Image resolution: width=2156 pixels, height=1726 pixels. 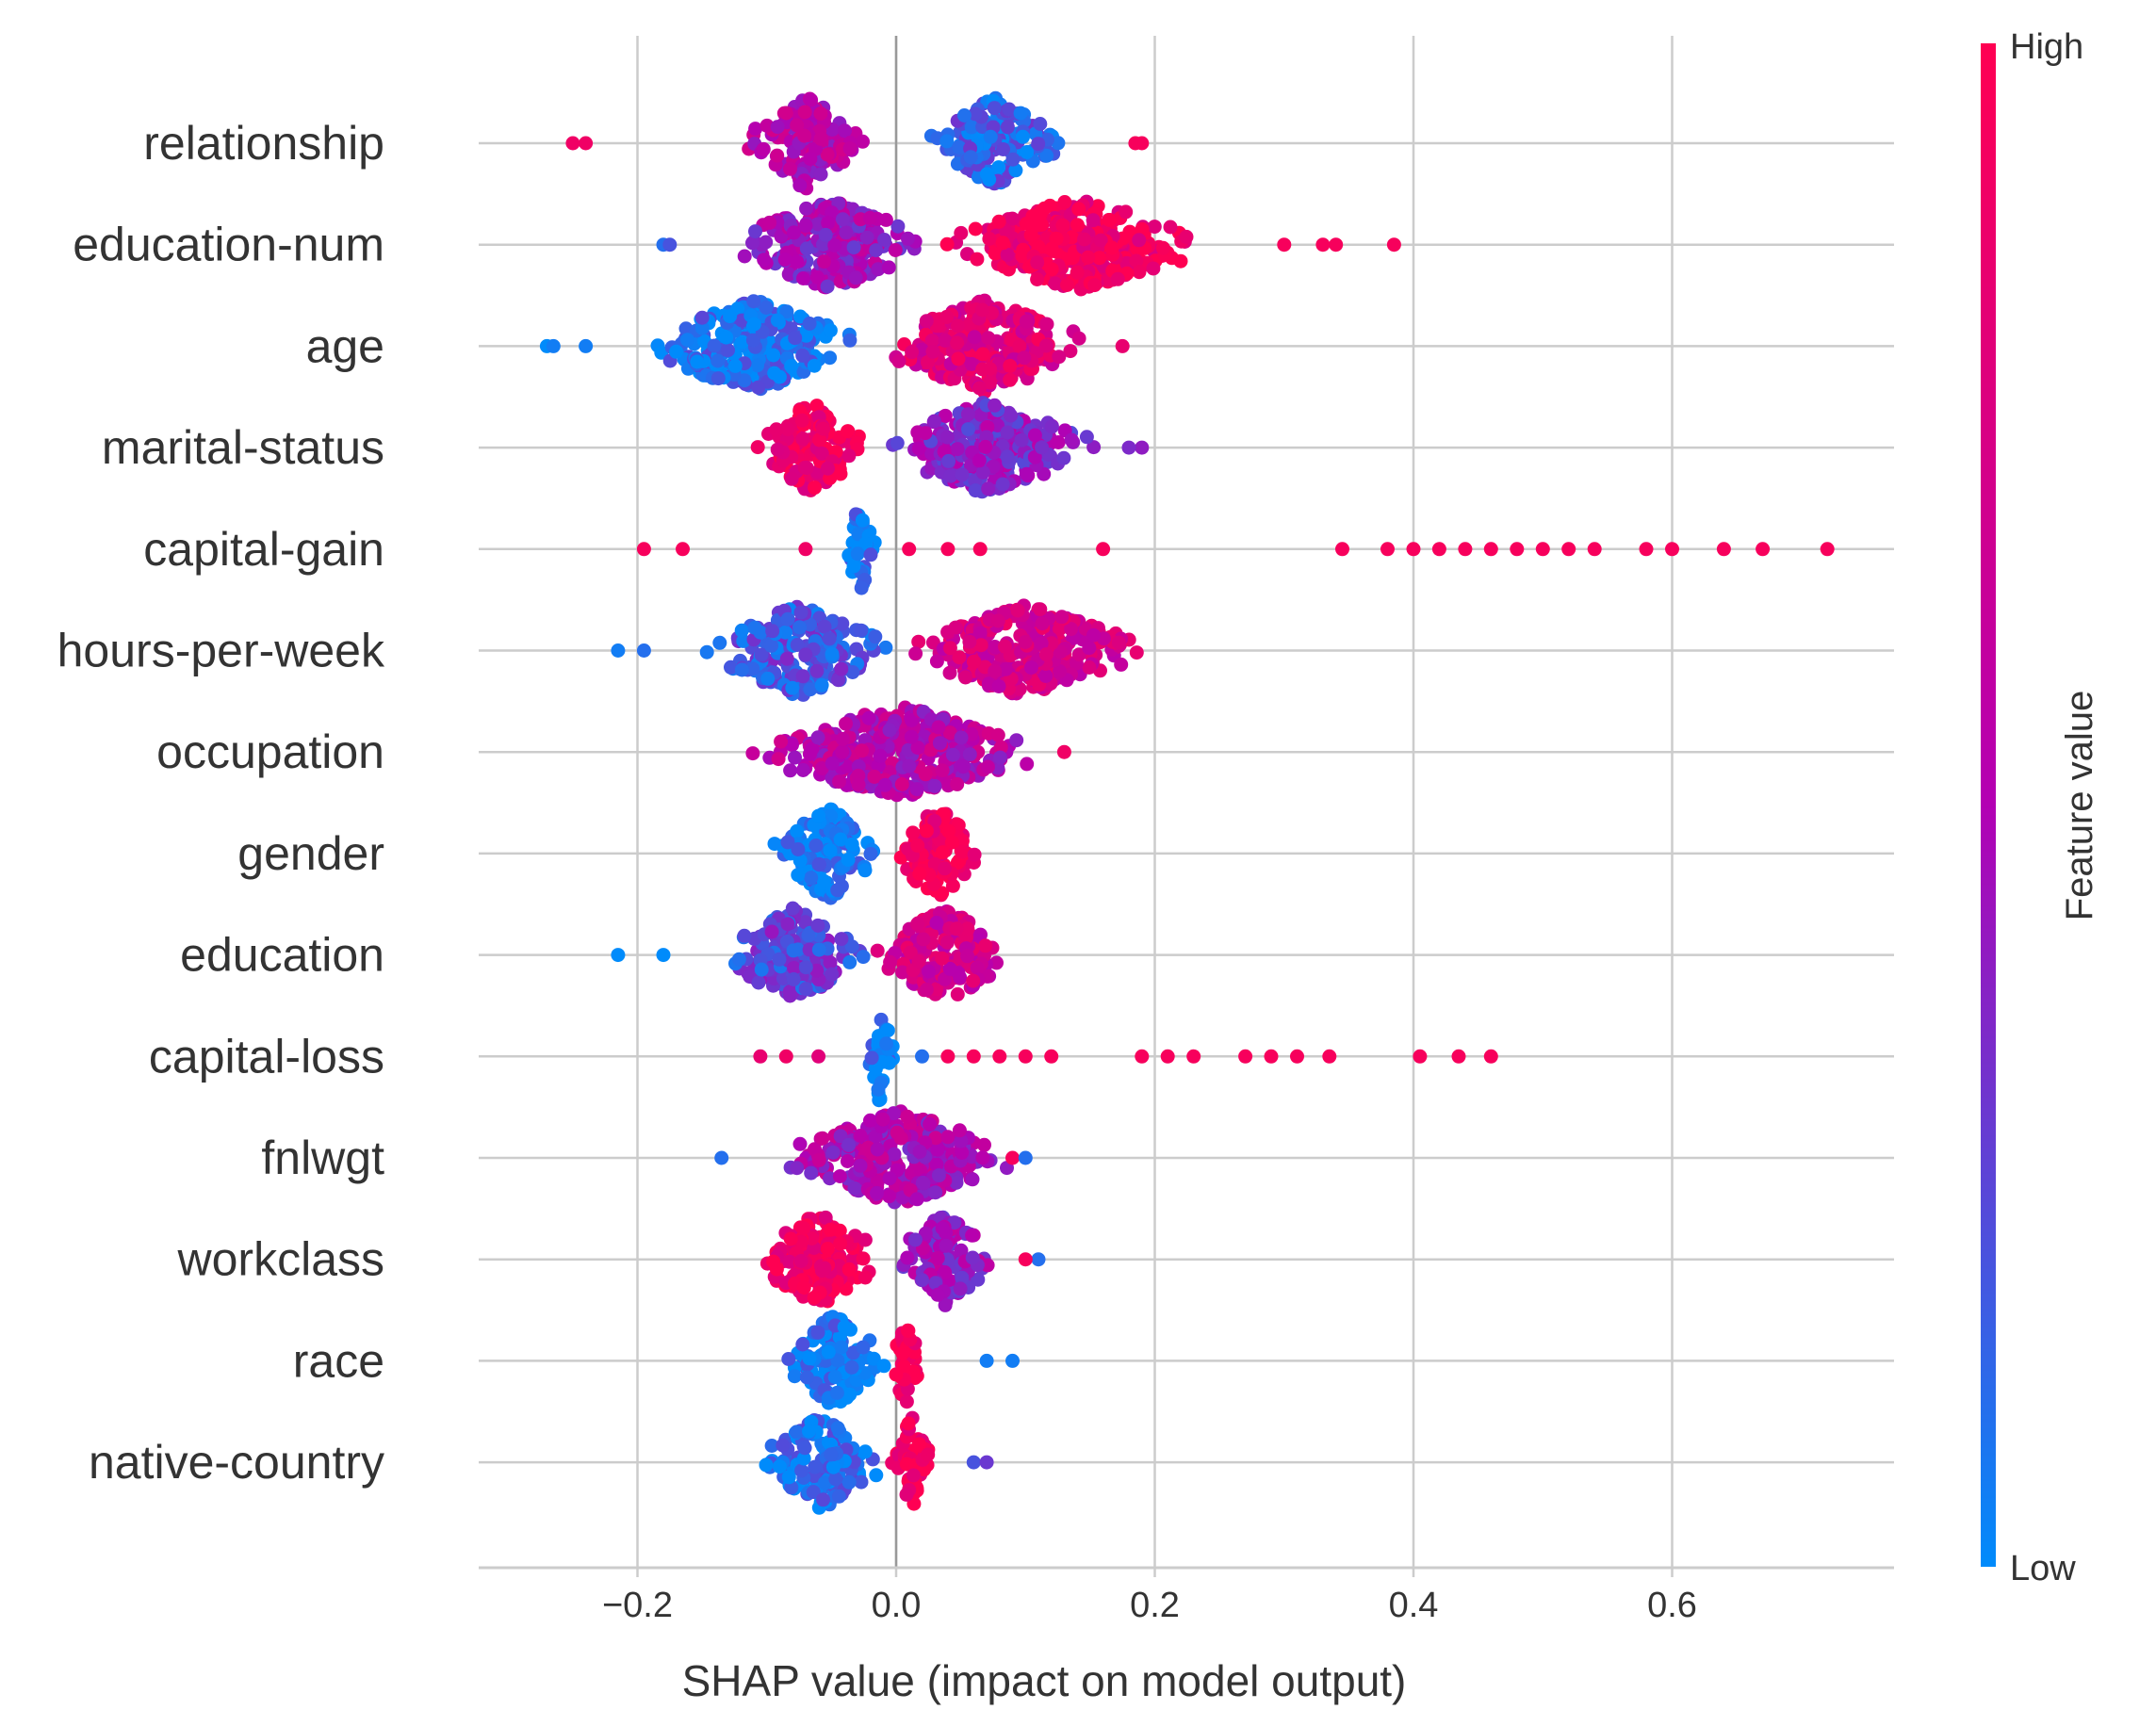 What do you see at coordinates (1155, 1605) in the screenshot?
I see `x-tick-label: 0.2` at bounding box center [1155, 1605].